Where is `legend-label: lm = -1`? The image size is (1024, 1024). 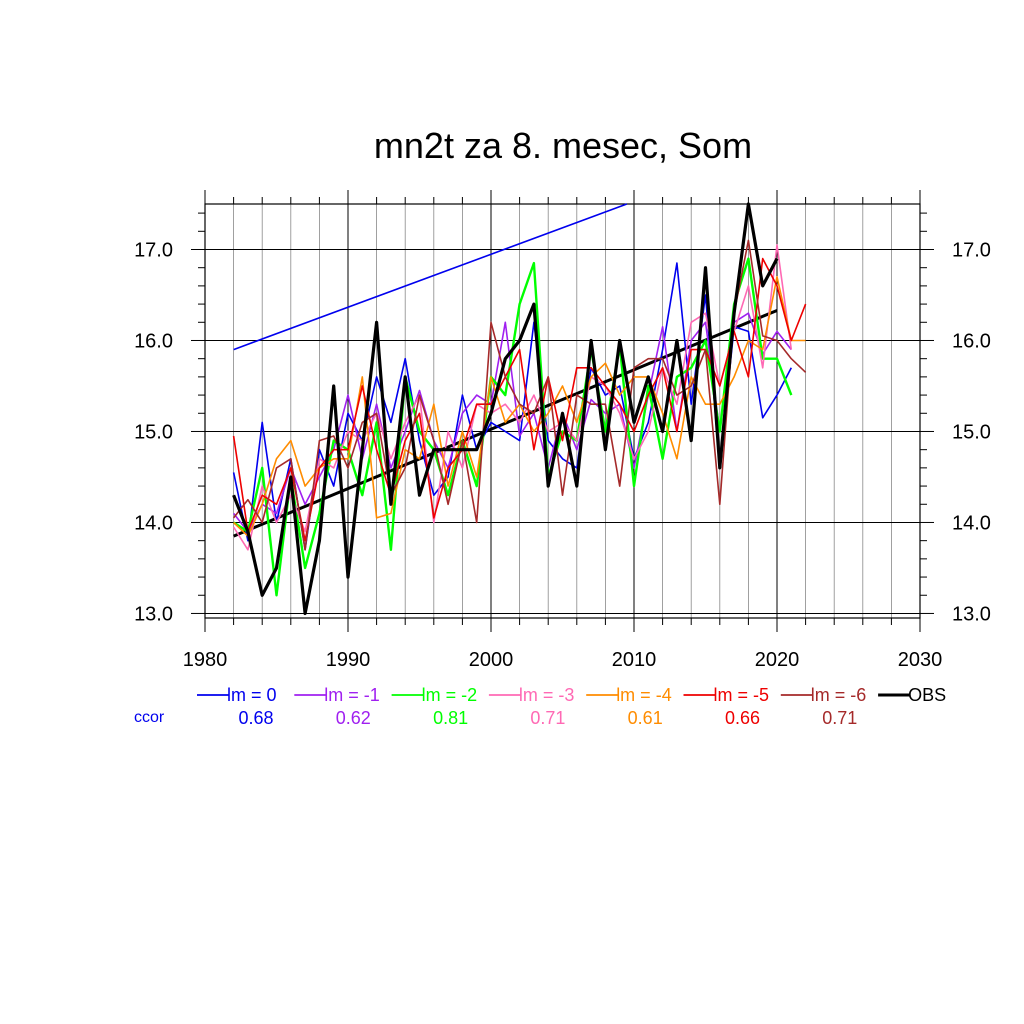
legend-label: lm = -1 is located at coordinates (352, 695).